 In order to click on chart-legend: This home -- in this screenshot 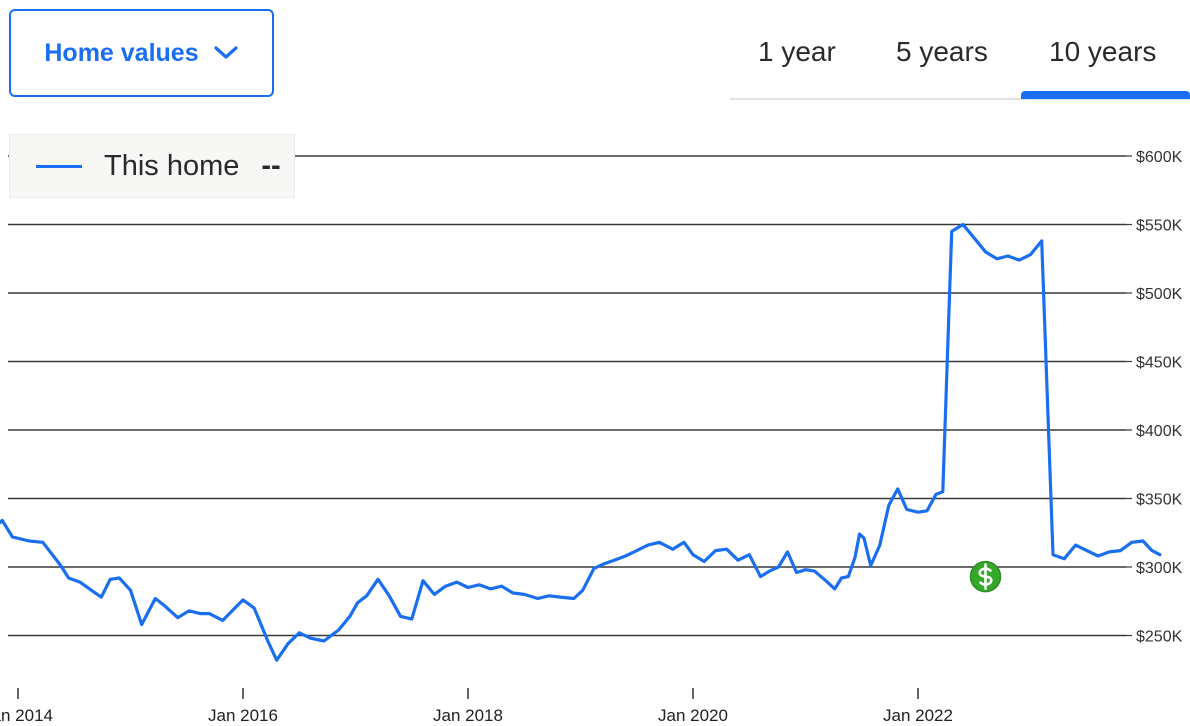, I will do `click(152, 166)`.